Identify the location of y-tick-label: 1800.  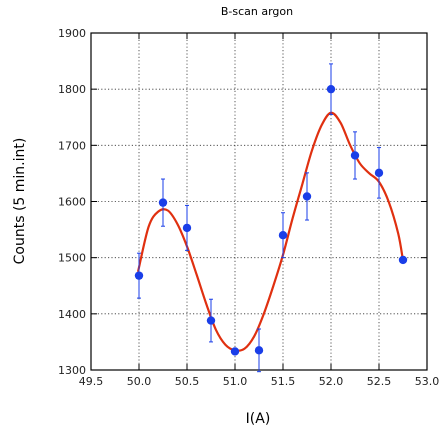
(72, 89).